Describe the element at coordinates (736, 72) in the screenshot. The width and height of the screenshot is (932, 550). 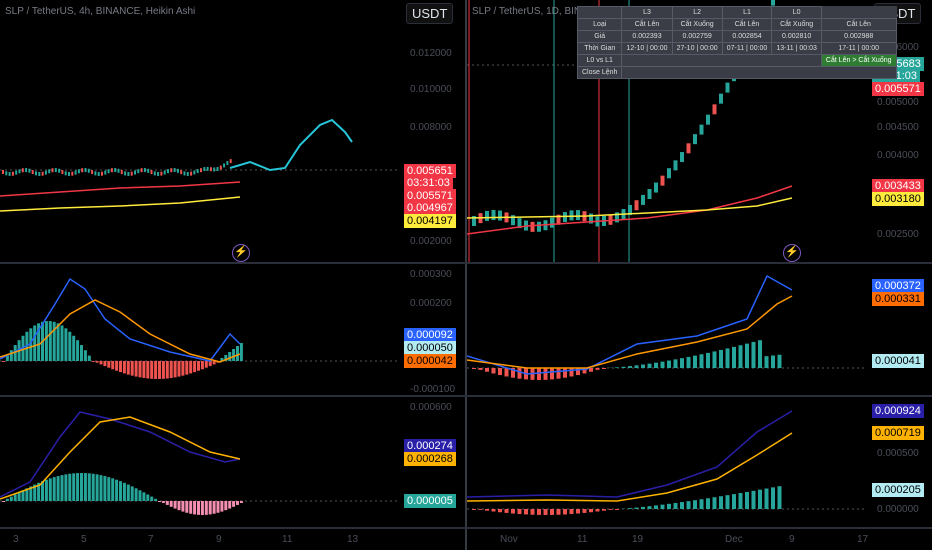
I see `stats-row: Close Lệnh` at that location.